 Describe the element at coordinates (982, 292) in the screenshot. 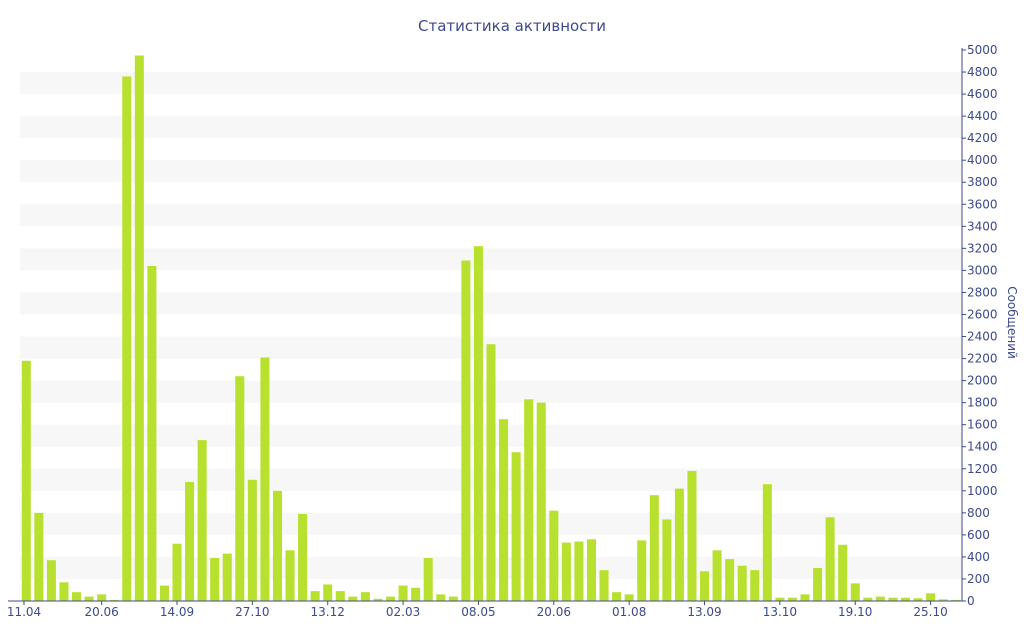

I see `y-tick-label: 2800` at that location.